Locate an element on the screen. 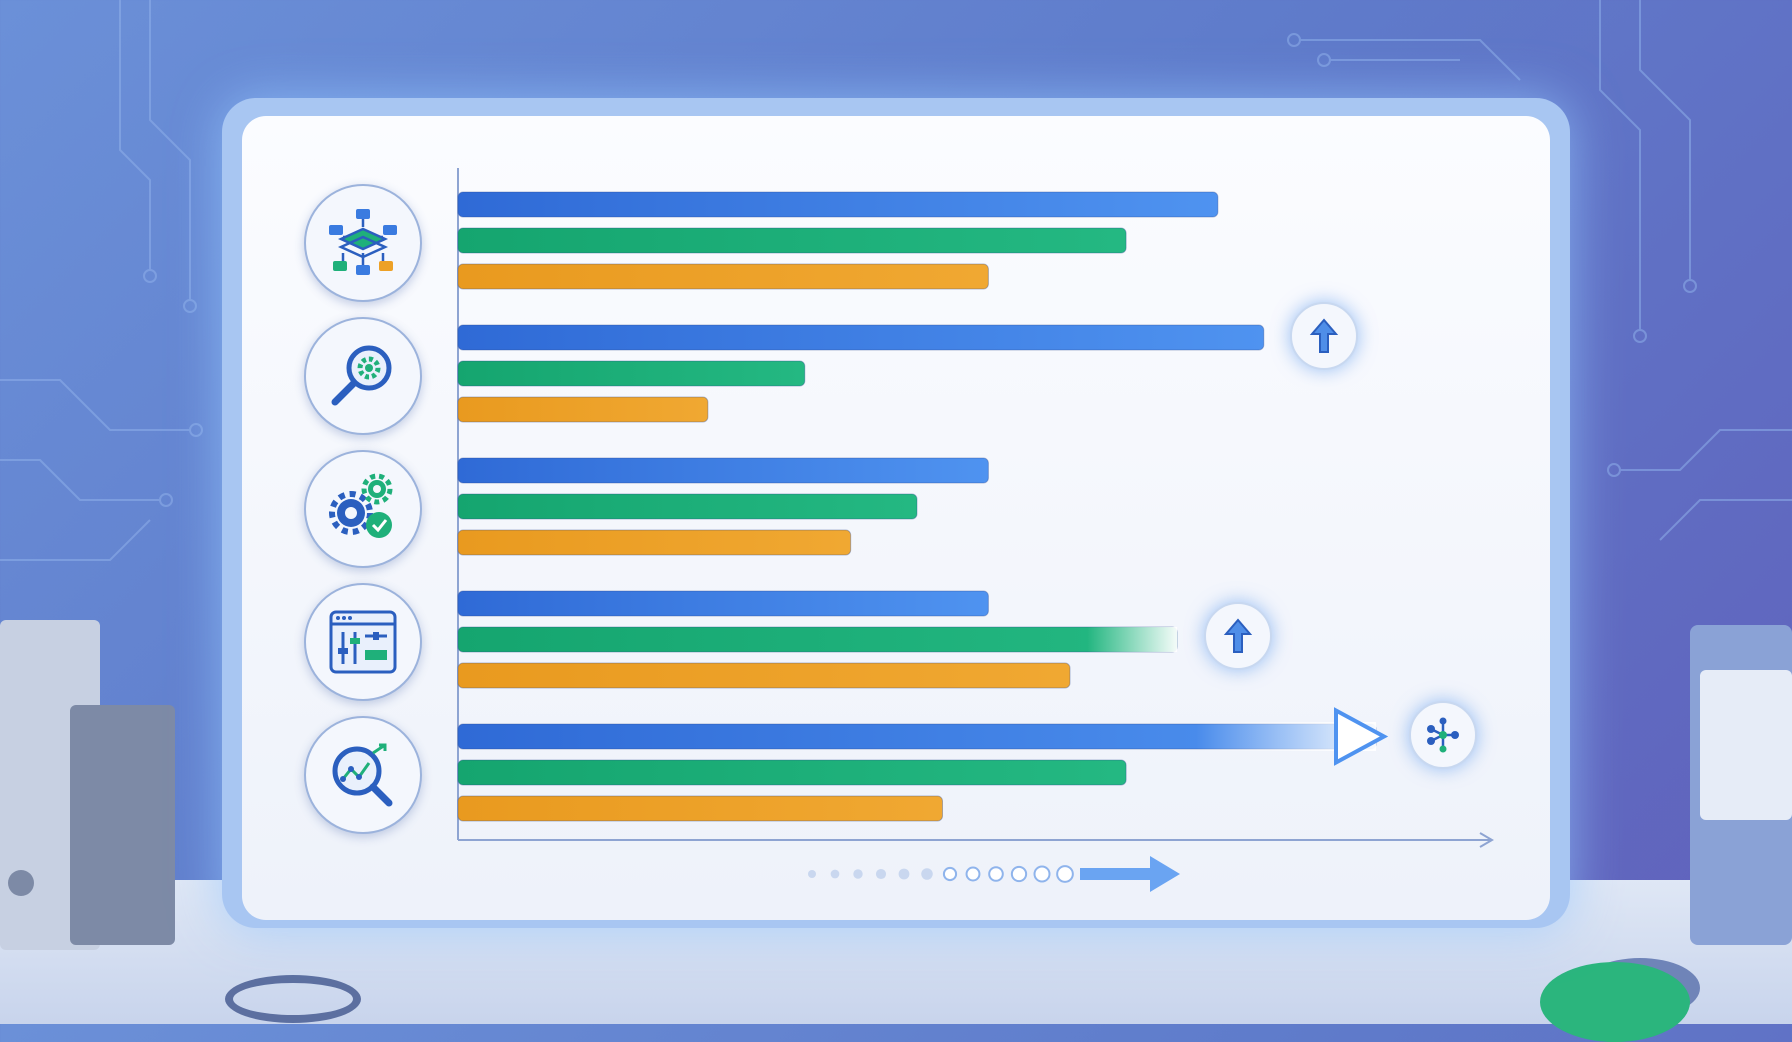  dashboard-sliders-icon is located at coordinates (363, 642).